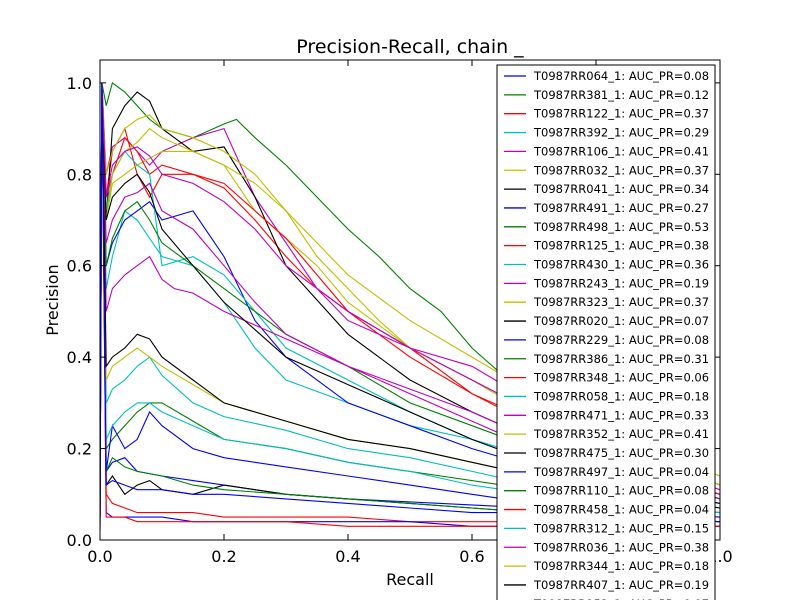 This screenshot has height=600, width=800. Describe the element at coordinates (223, 556) in the screenshot. I see `x-tick-label-2: 0.2` at that location.